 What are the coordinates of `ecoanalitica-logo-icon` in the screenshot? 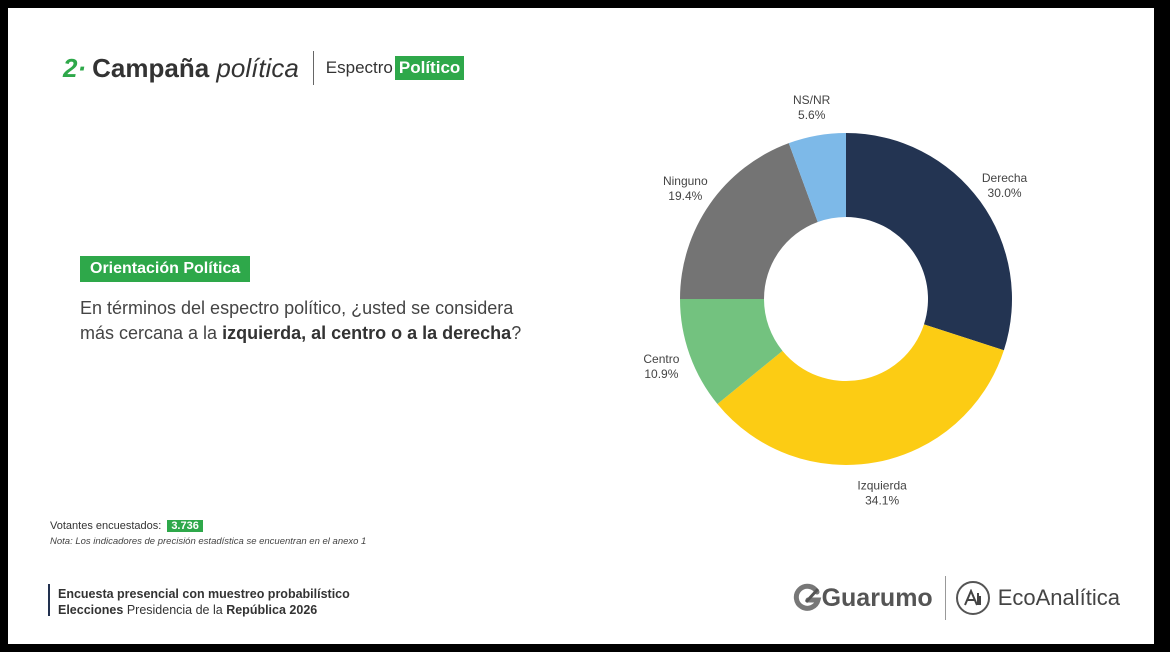 It's located at (972, 598).